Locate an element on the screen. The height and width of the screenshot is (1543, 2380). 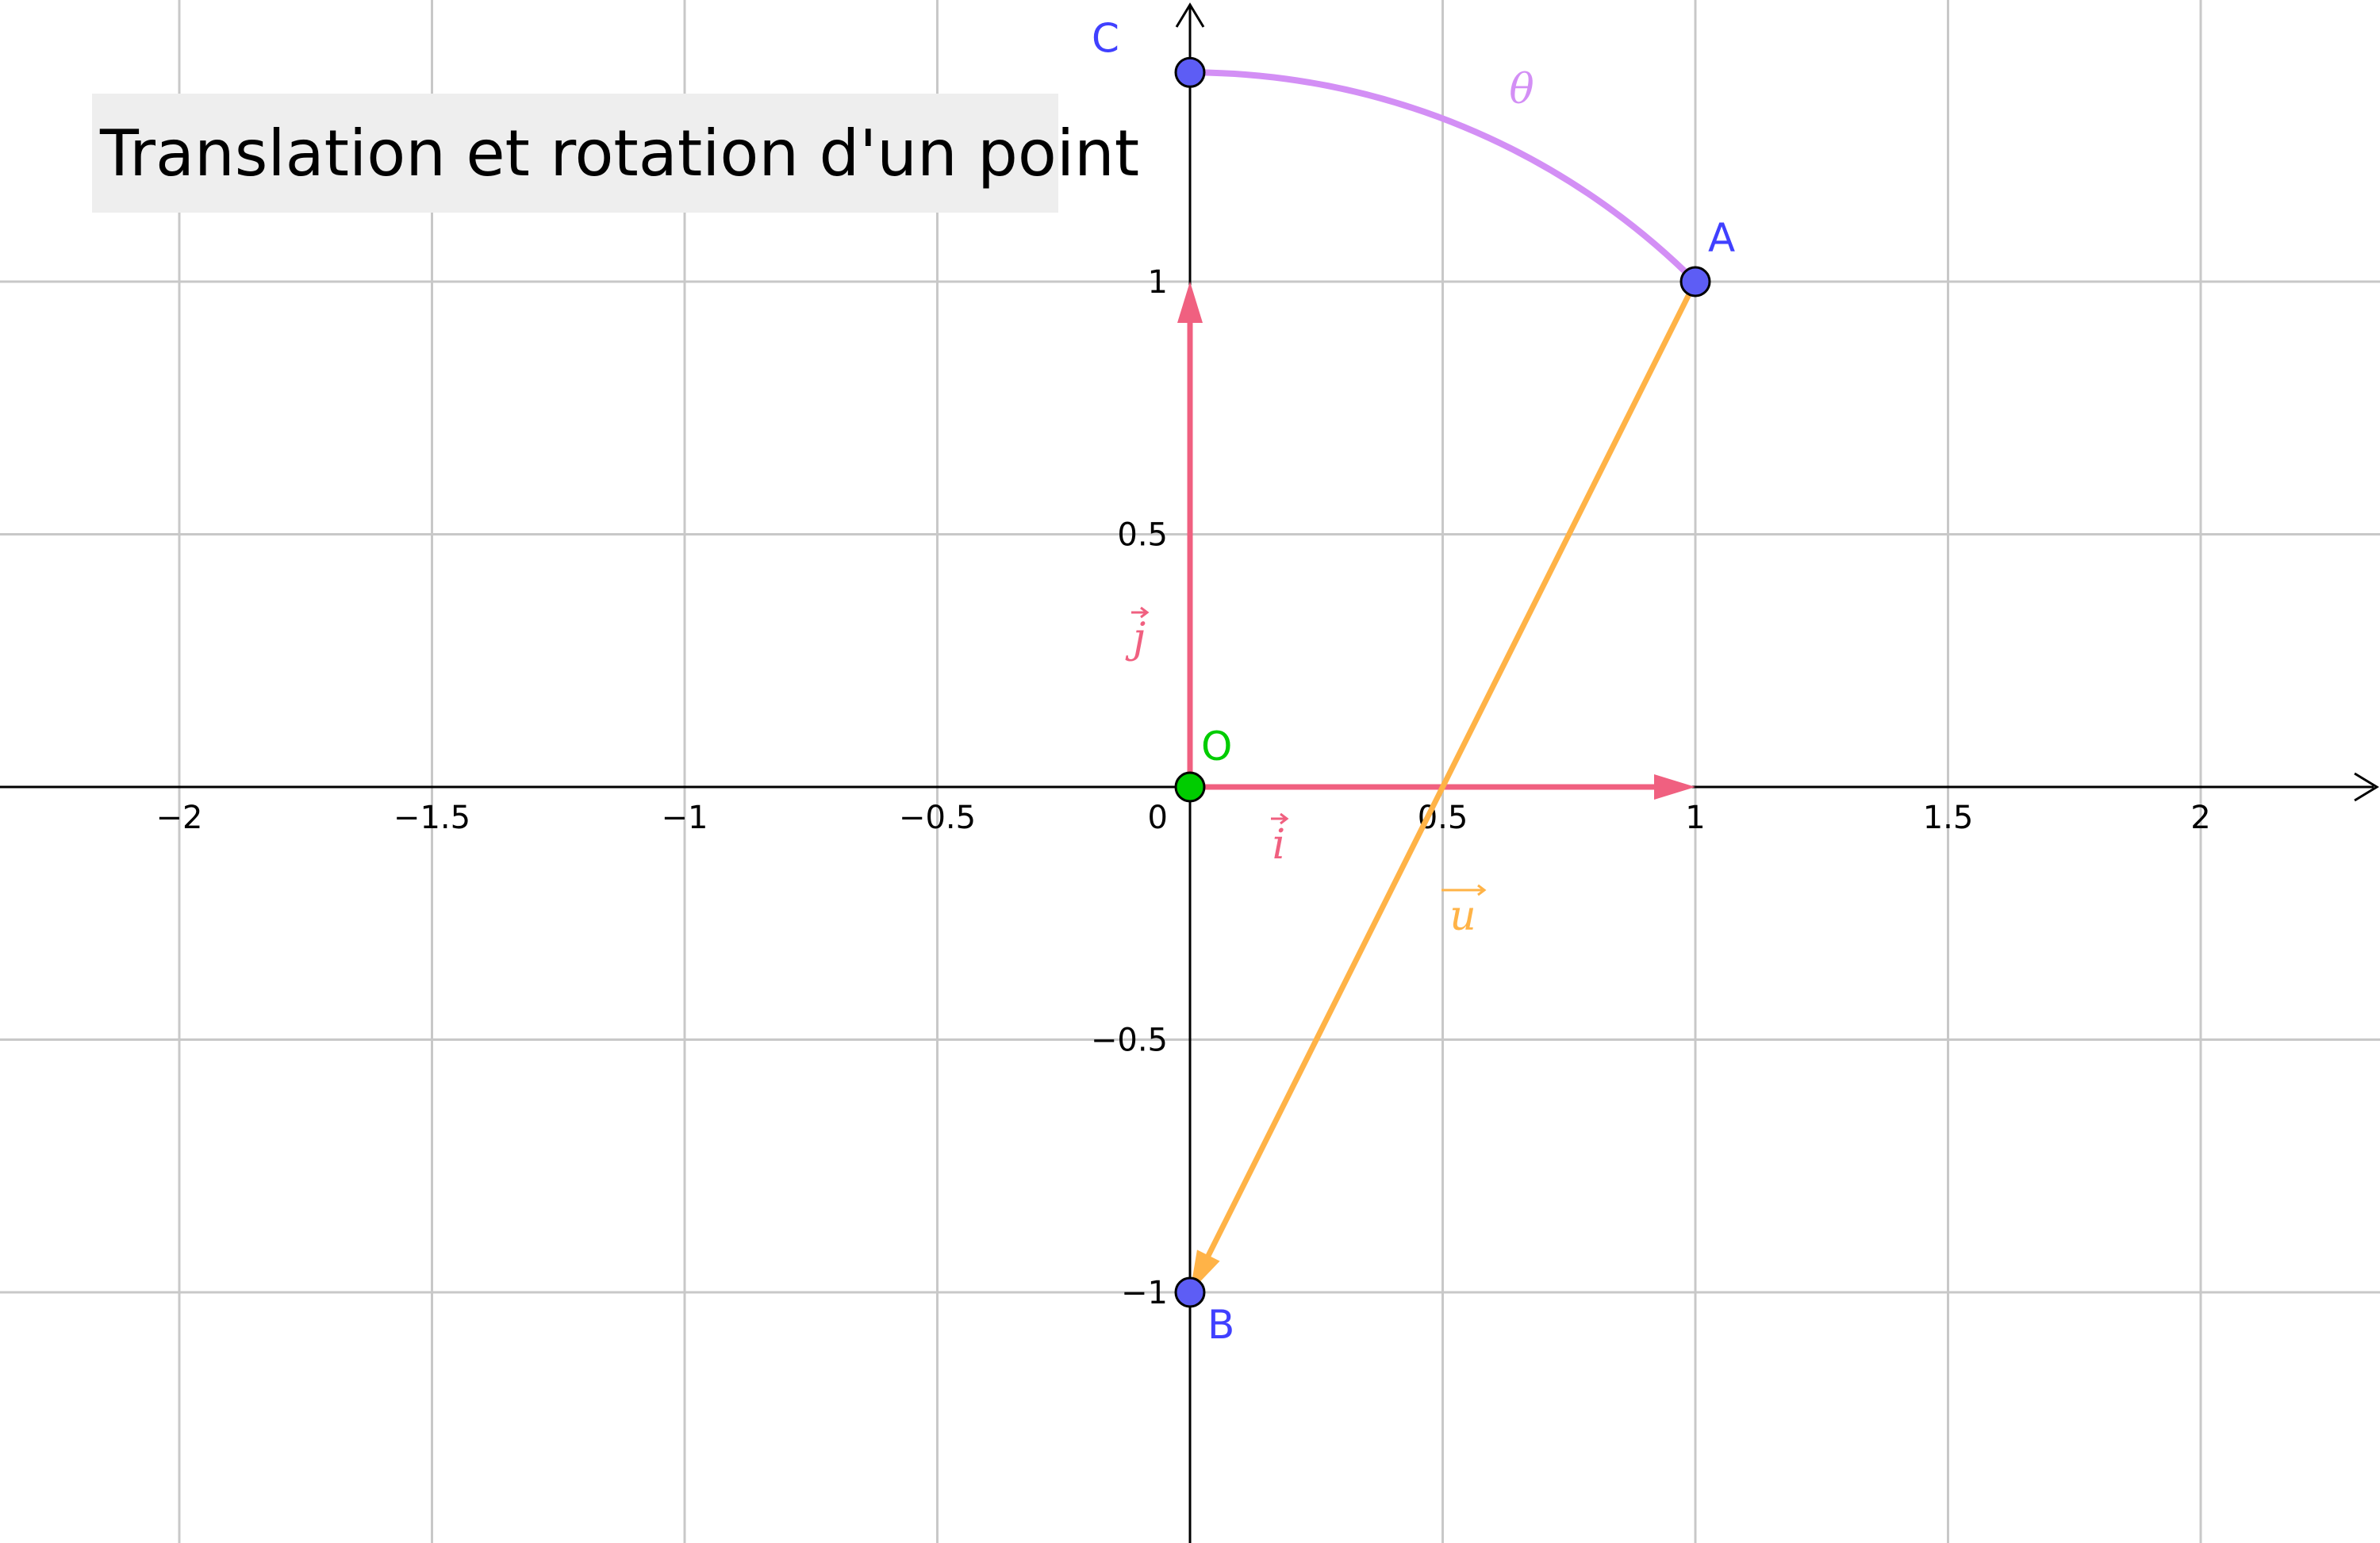
point-O-label: O is located at coordinates (1216, 747).